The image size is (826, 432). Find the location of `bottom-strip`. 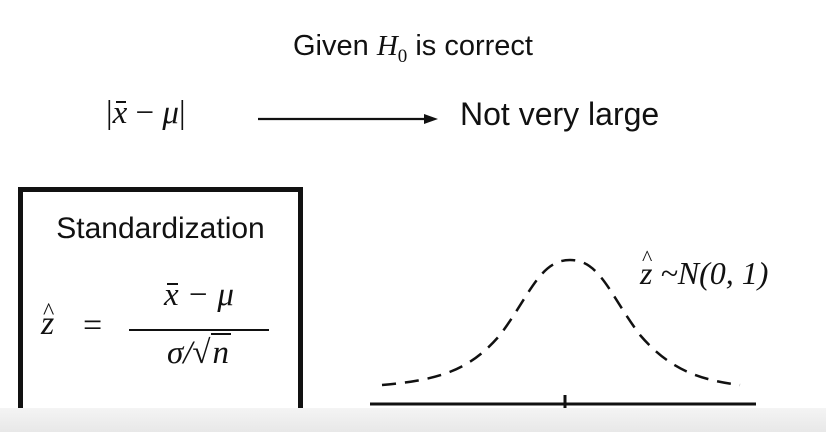

bottom-strip is located at coordinates (413, 420).